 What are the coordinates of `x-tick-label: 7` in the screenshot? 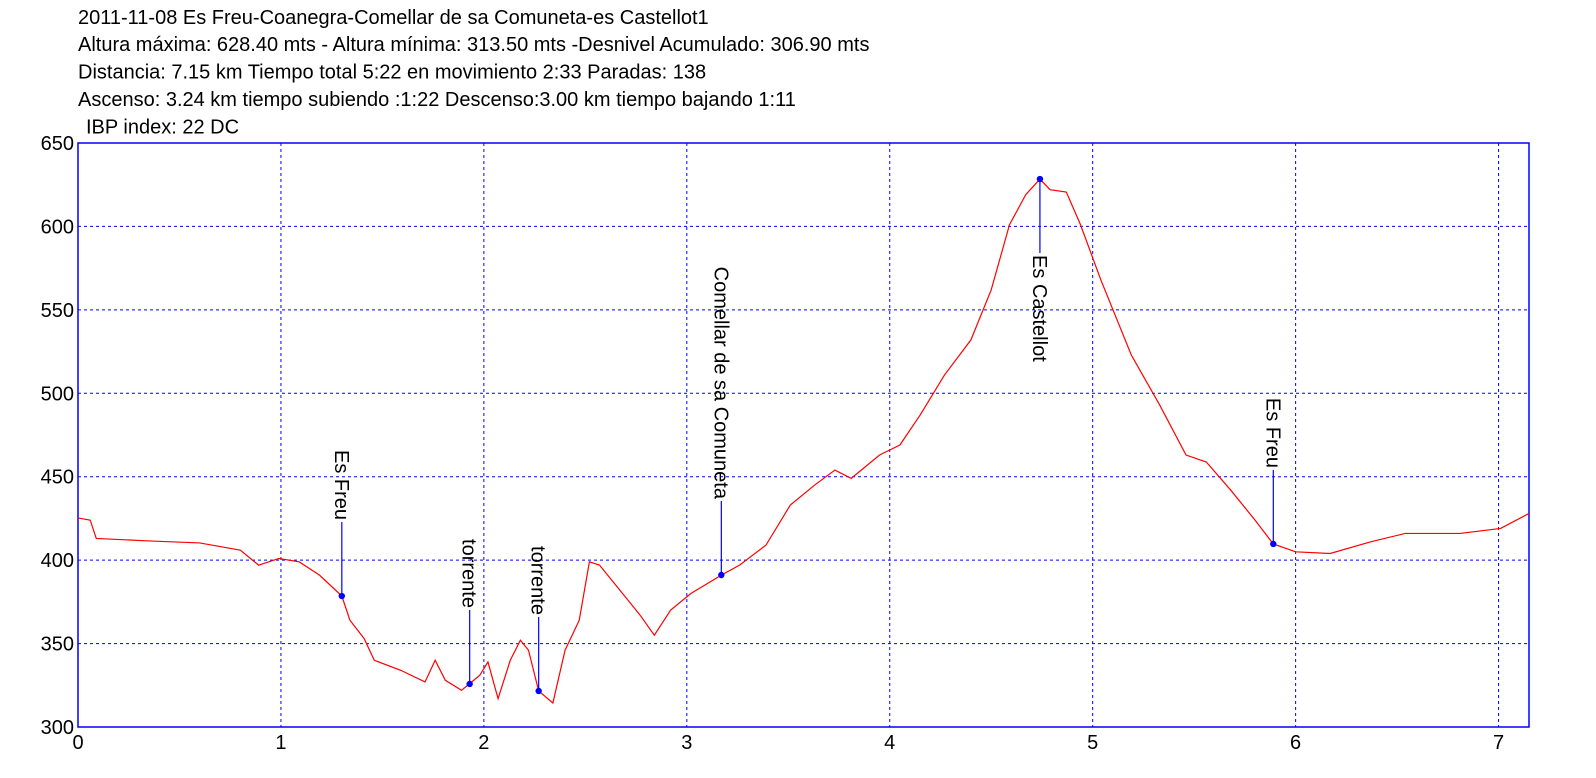 It's located at (1498, 743).